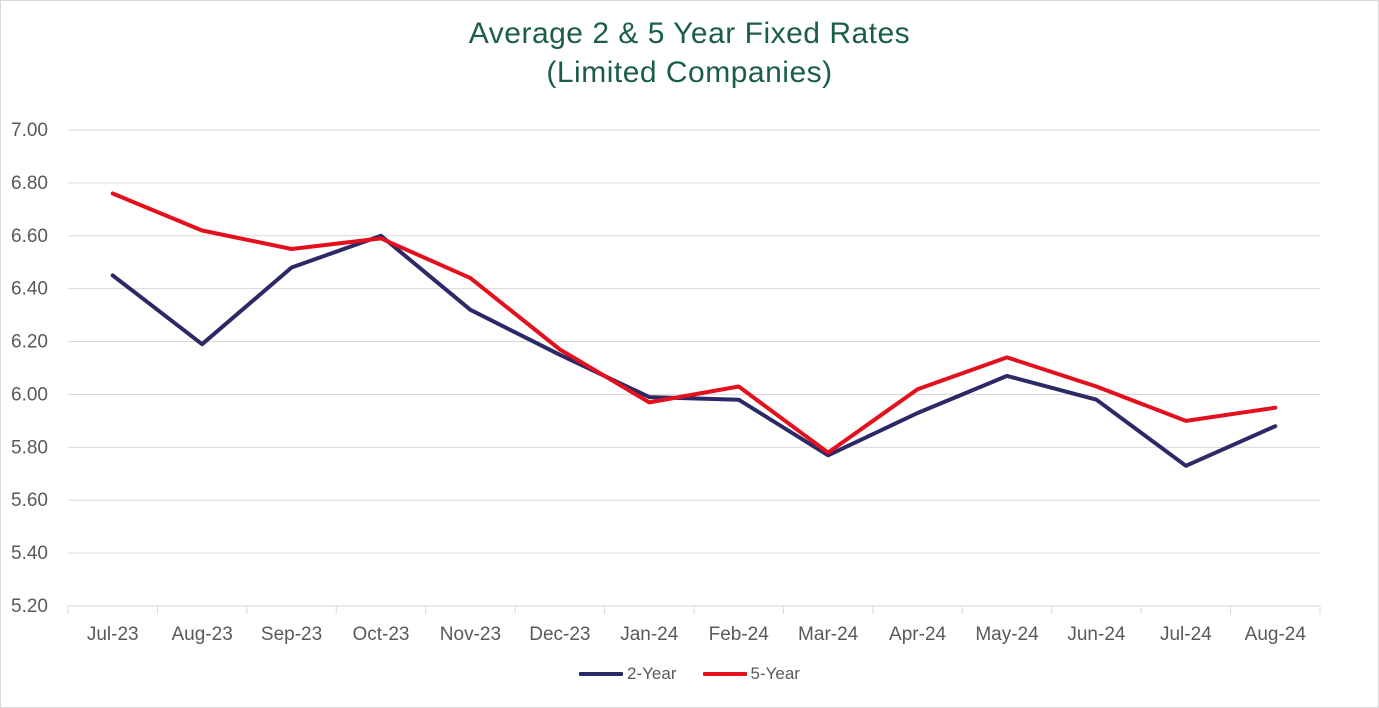 The image size is (1379, 708). Describe the element at coordinates (29, 447) in the screenshot. I see `y-tick-label: 5.80` at that location.